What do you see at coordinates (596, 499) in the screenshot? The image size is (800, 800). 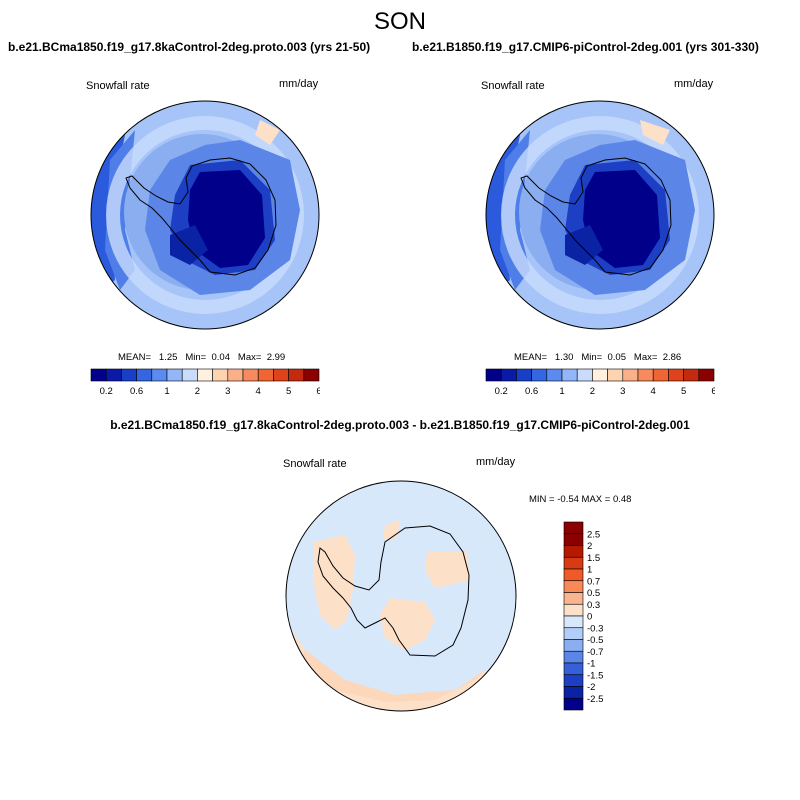 I see `difference-max-label: MAX =` at bounding box center [596, 499].